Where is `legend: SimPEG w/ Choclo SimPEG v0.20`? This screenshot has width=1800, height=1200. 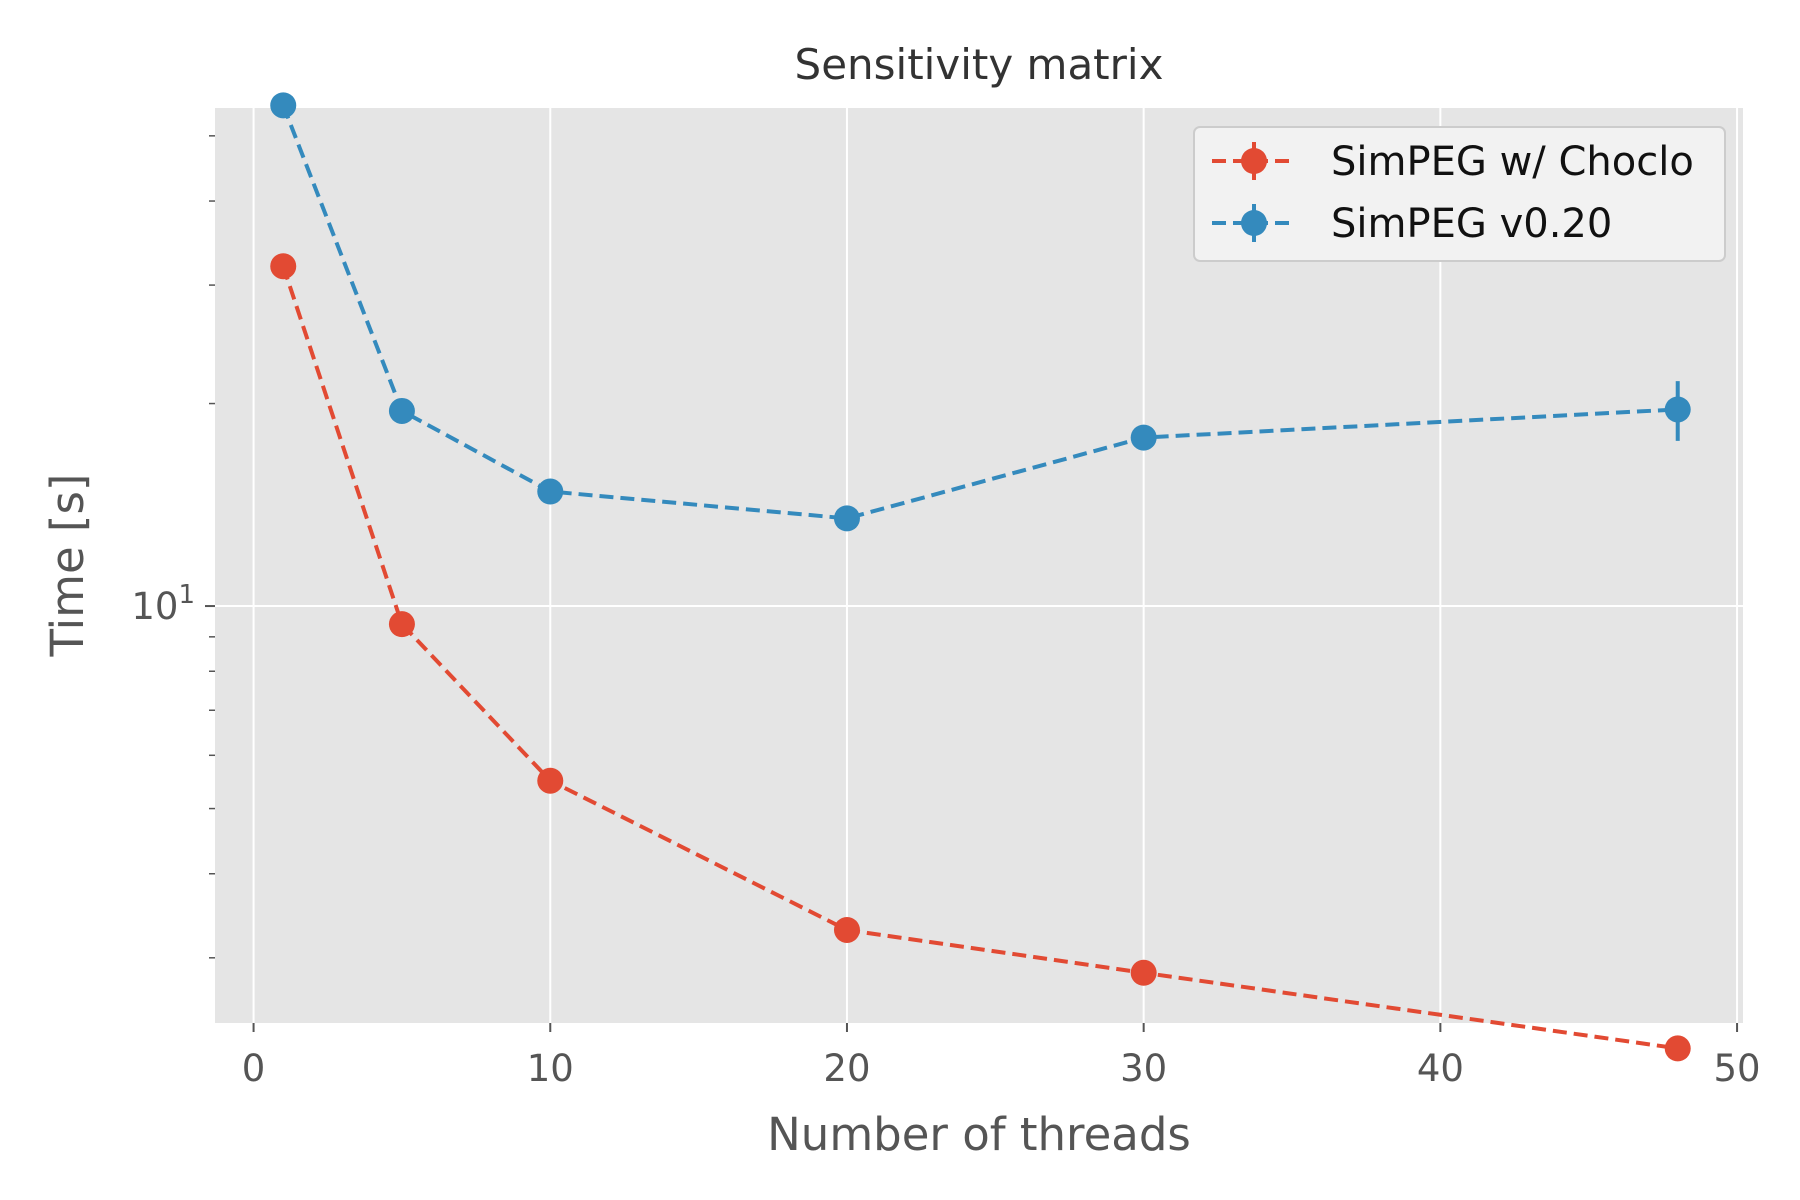 legend: SimPEG w/ Choclo SimPEG v0.20 is located at coordinates (1459, 194).